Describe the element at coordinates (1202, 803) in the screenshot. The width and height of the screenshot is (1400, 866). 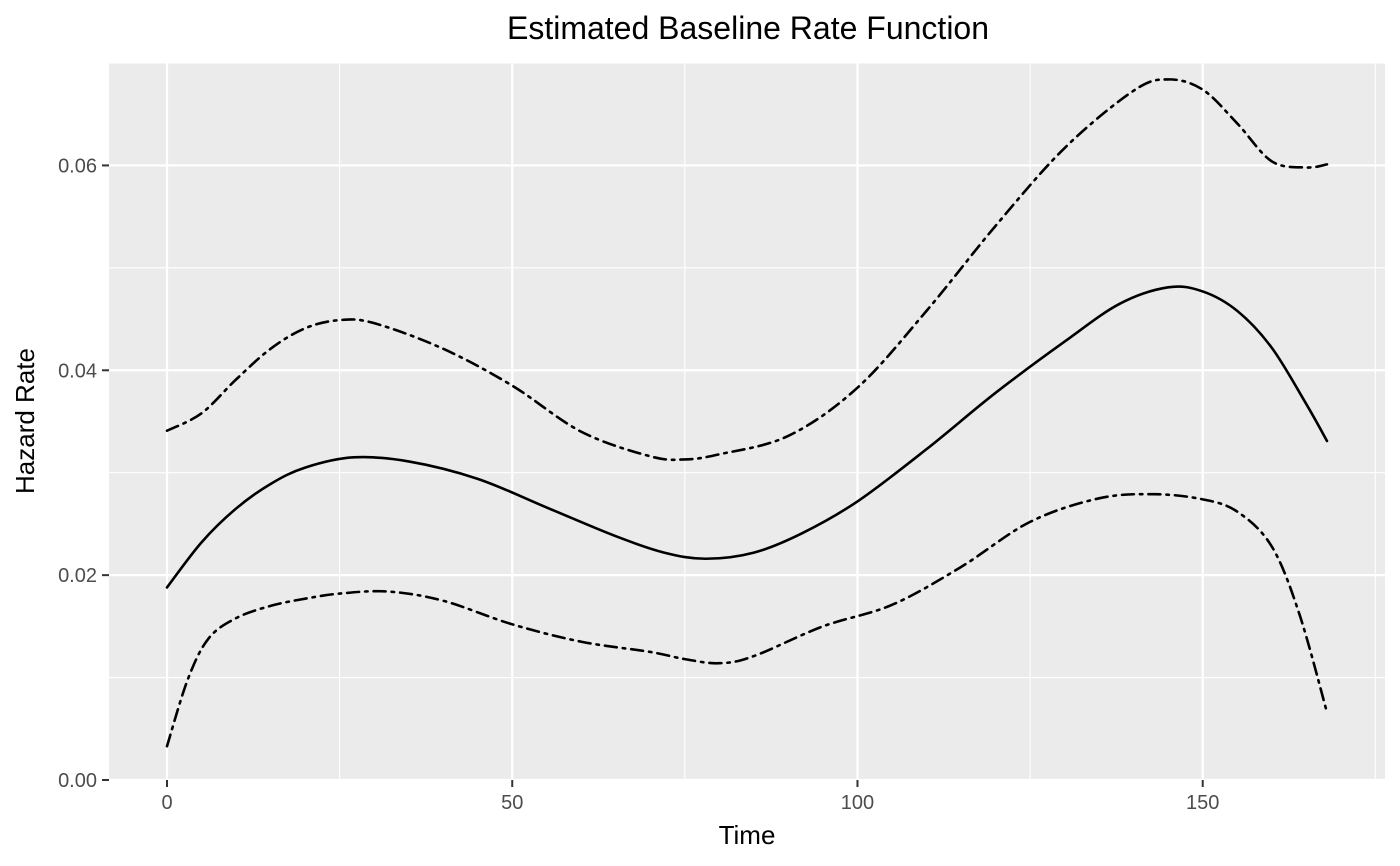
I see `x-tick-label: 150` at that location.